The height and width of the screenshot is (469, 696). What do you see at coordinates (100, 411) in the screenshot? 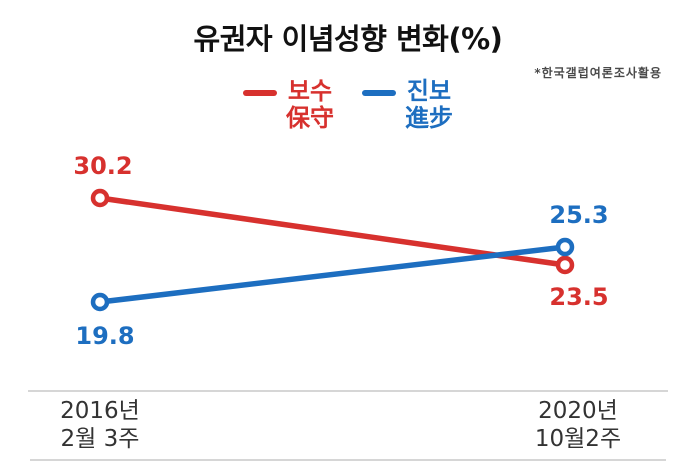
I see `x-axis-label-2016-year: 2016년` at bounding box center [100, 411].